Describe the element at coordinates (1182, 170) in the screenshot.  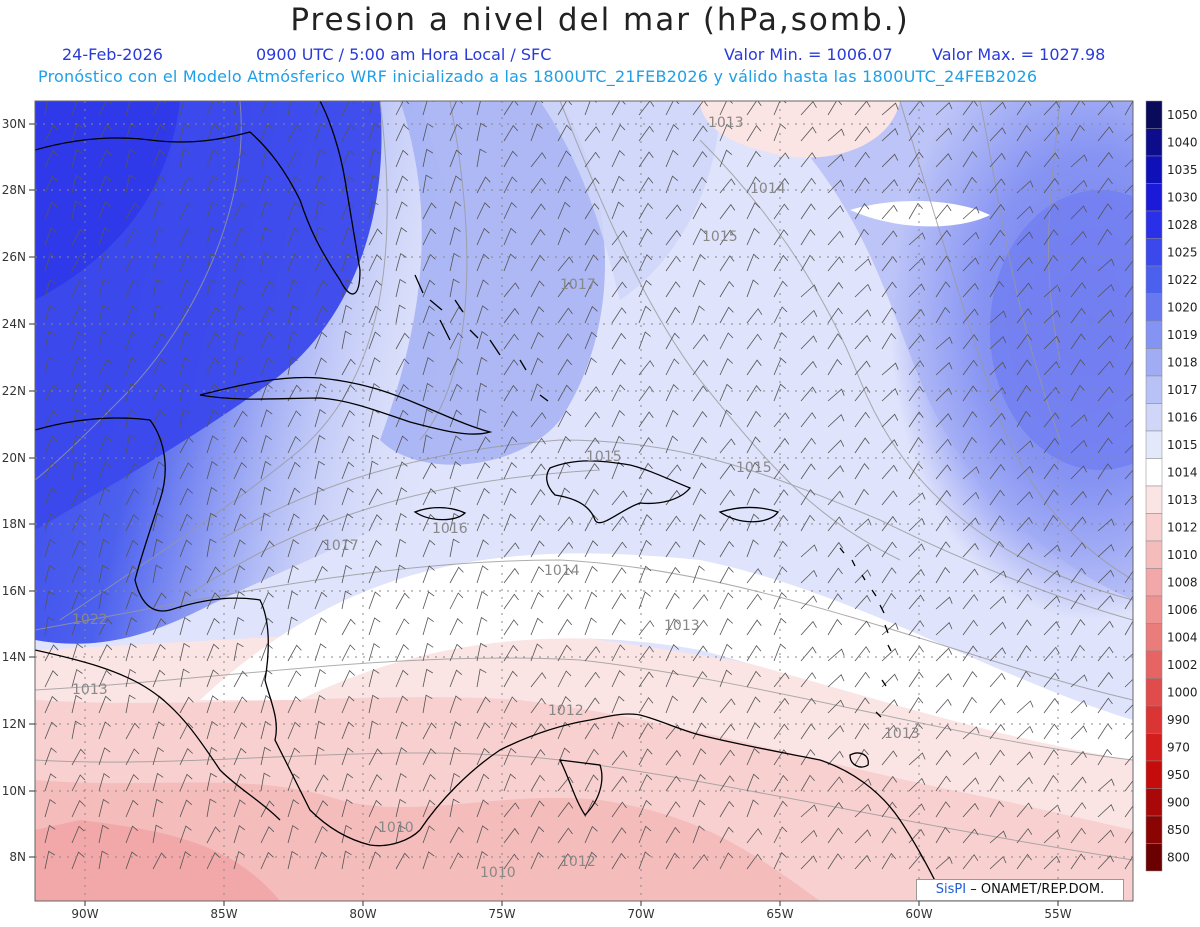
I see `colorbar-label: 1035` at that location.